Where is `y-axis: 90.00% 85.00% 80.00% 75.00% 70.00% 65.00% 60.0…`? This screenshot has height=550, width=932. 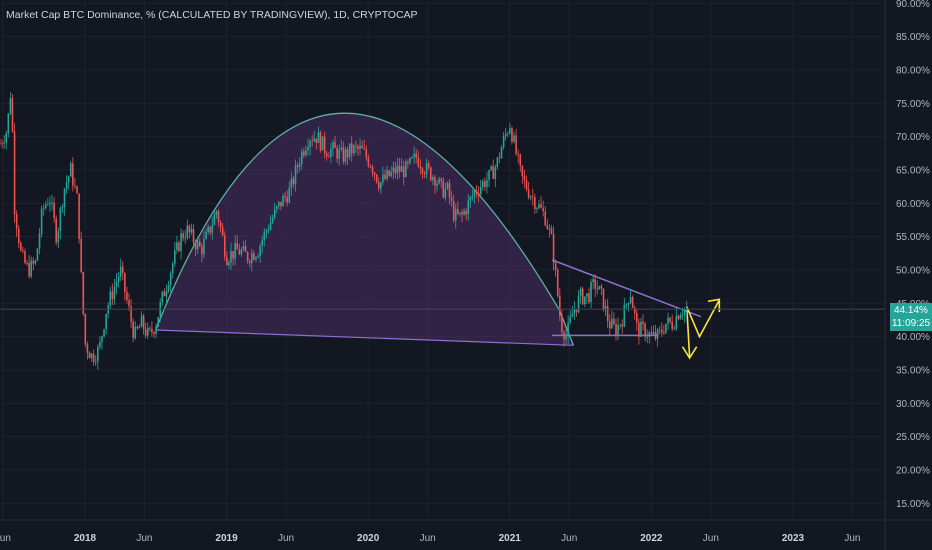 y-axis: 90.00% 85.00% 80.00% 75.00% 70.00% 65.00% 60.0… is located at coordinates (913, 255).